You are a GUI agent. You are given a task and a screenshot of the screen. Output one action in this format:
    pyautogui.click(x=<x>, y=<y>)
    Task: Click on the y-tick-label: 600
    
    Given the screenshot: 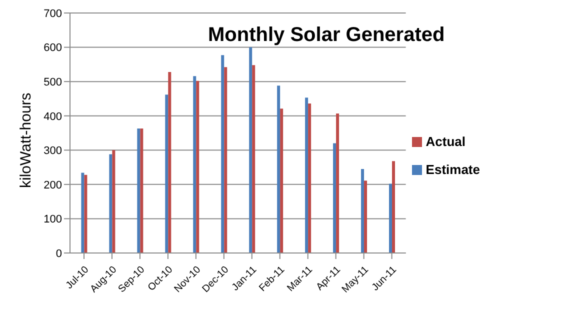 What is the action you would take?
    pyautogui.click(x=53, y=48)
    